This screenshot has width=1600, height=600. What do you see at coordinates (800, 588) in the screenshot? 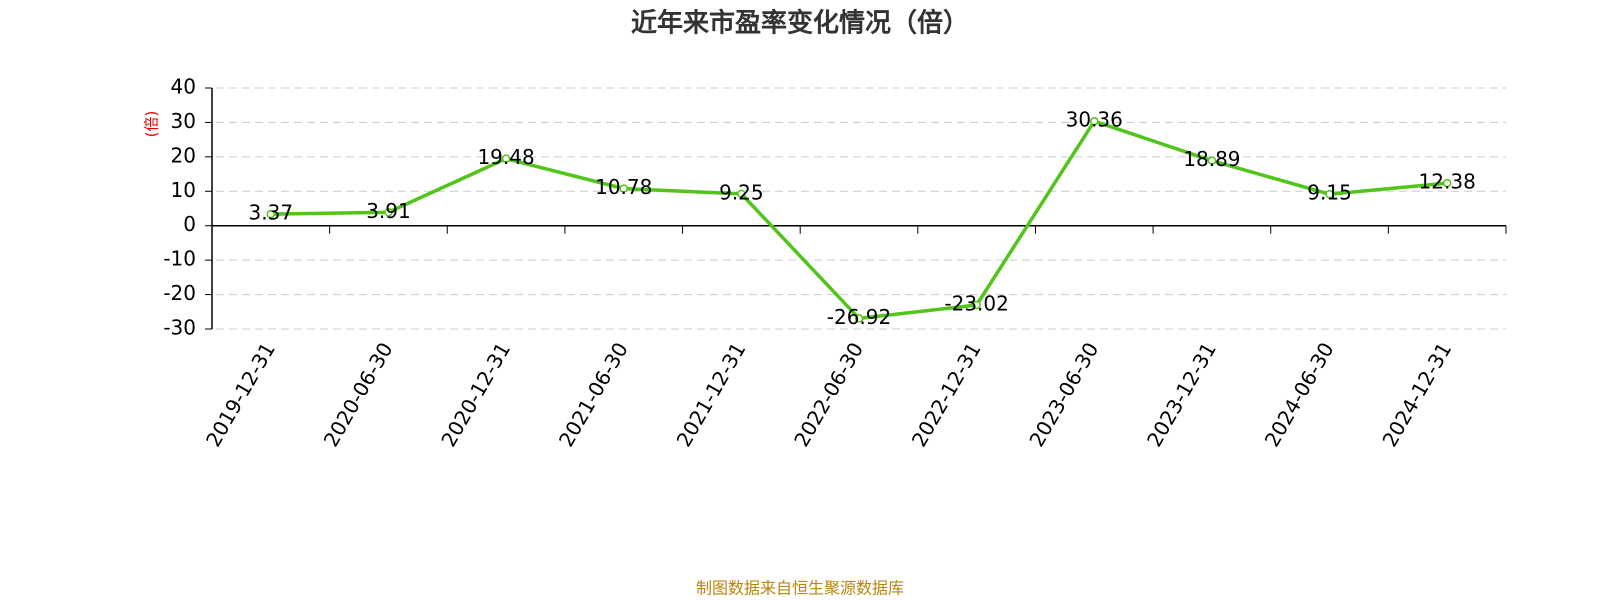
I see `source-note: 制图数据来自恒生聚源数据库` at bounding box center [800, 588].